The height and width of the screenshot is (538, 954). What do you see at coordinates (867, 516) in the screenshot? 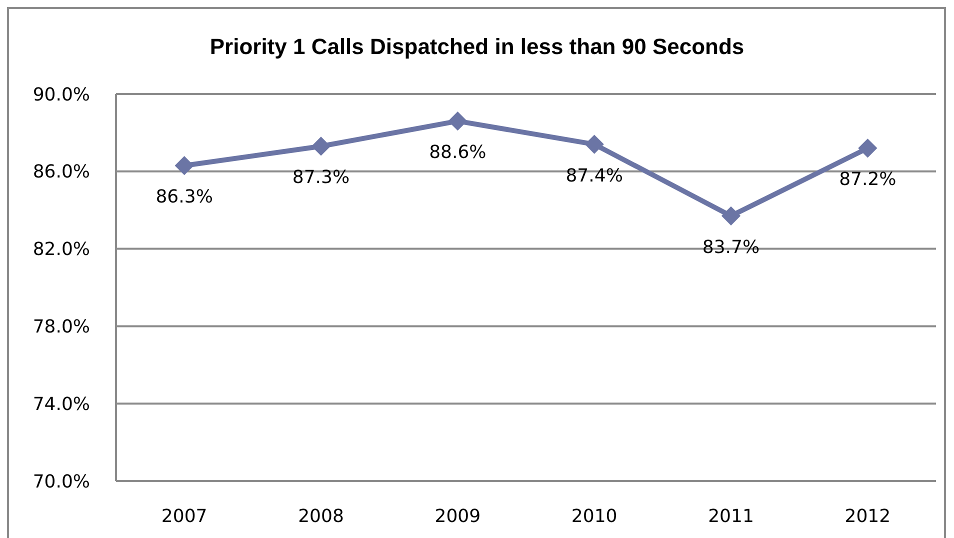
I see `x-tick-label: 2012` at bounding box center [867, 516].